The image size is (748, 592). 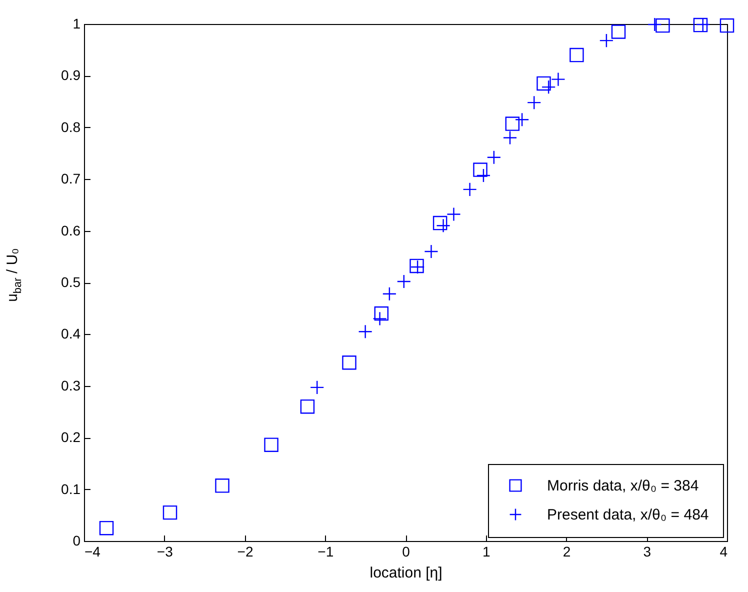 I want to click on x-tick-label: −3, so click(x=165, y=552).